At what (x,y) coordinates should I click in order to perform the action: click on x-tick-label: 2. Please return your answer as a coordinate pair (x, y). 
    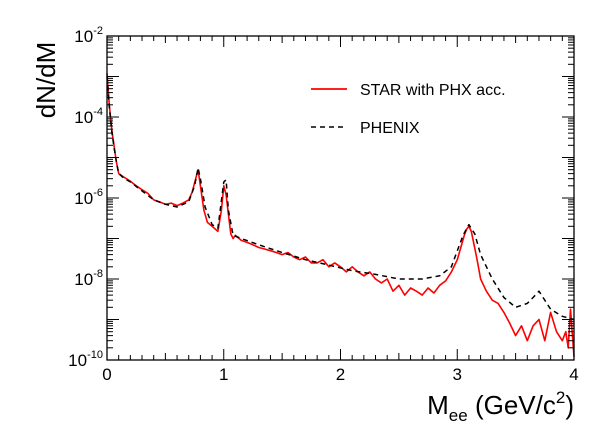
    Looking at the image, I should click on (340, 374).